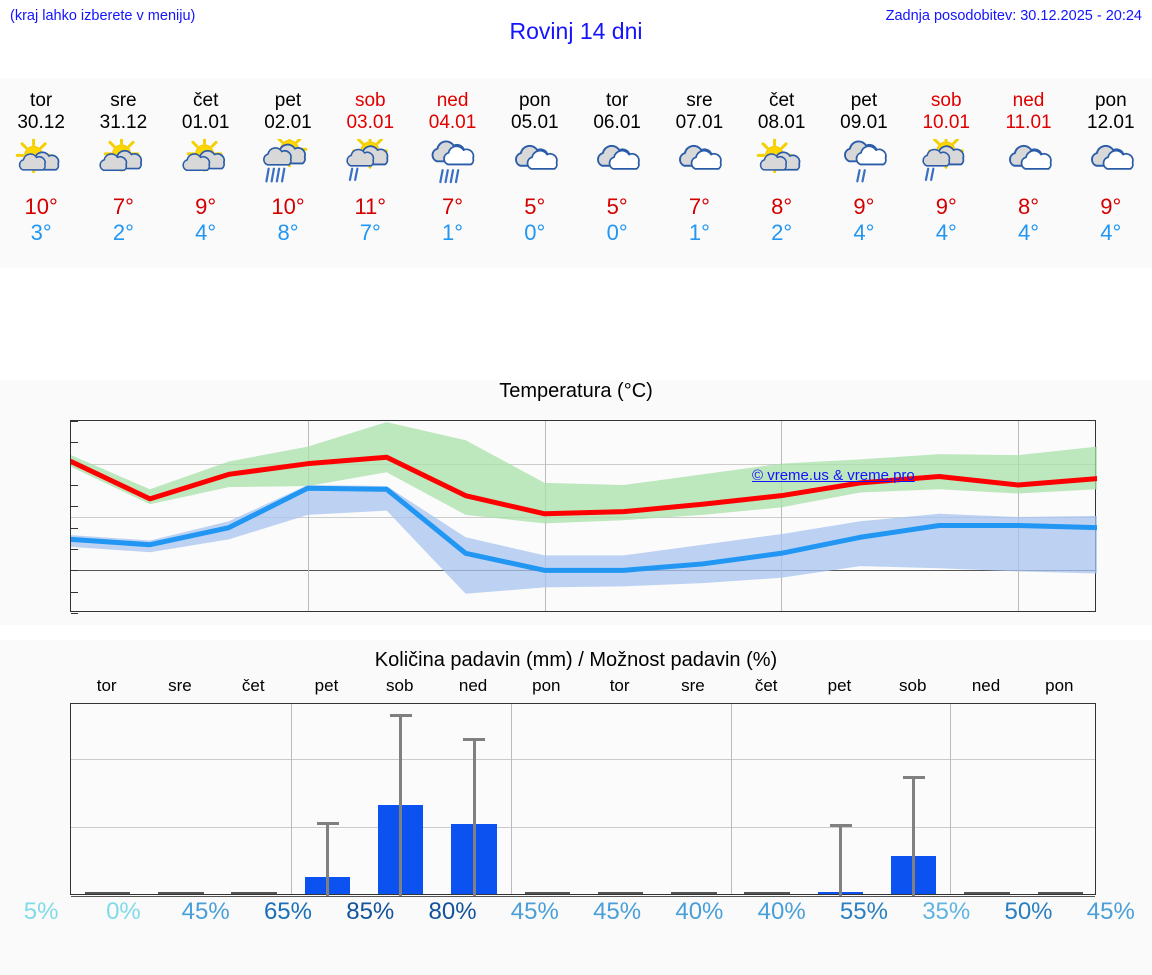 This screenshot has height=975, width=1152. What do you see at coordinates (452, 122) in the screenshot?
I see `day-date-label: 04.01` at bounding box center [452, 122].